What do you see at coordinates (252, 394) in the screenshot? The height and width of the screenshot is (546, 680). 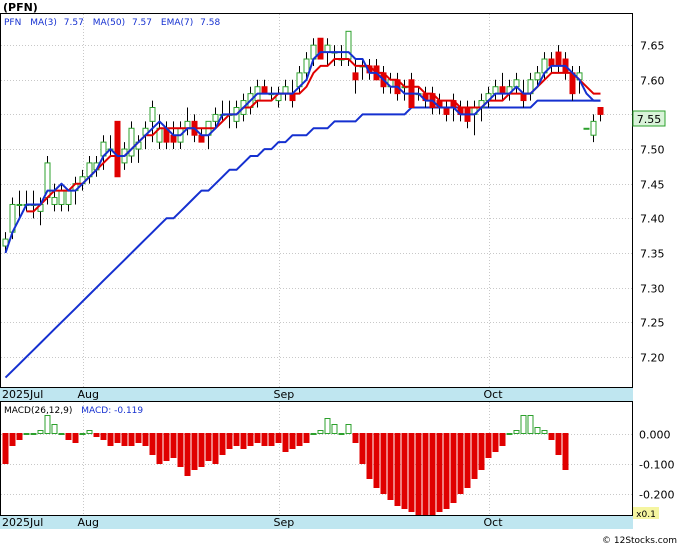 I see `price-x-axis: 2025Jul Aug Sep Oct` at bounding box center [252, 394].